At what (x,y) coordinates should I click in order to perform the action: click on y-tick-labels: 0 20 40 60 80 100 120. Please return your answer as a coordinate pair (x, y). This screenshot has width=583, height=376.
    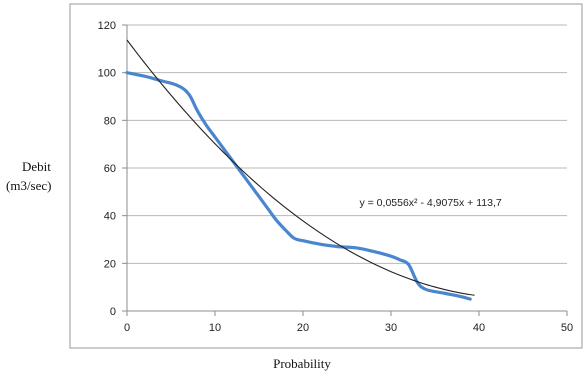
    Looking at the image, I should click on (107, 169).